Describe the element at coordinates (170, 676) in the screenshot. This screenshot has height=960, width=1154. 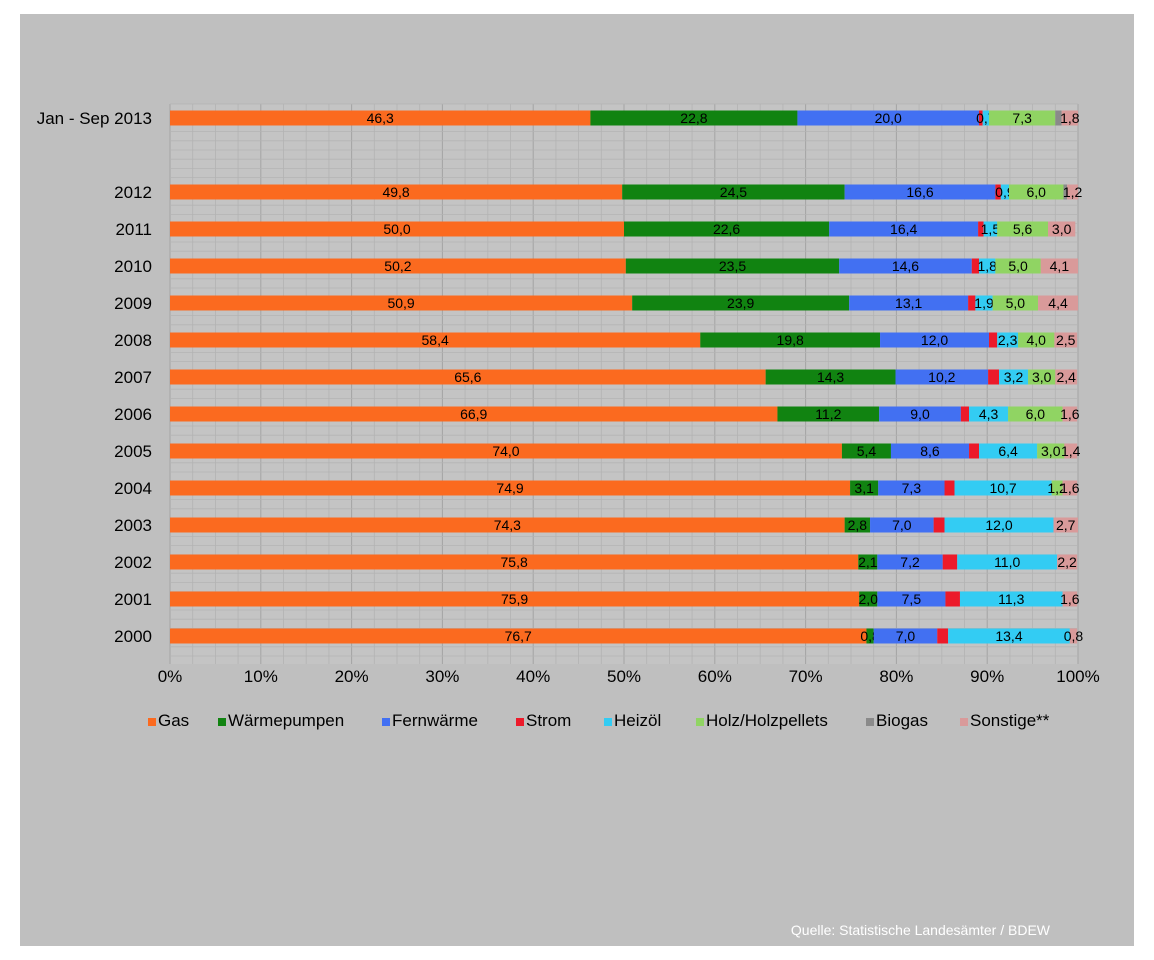
I see `x-tick-label: 0%` at that location.